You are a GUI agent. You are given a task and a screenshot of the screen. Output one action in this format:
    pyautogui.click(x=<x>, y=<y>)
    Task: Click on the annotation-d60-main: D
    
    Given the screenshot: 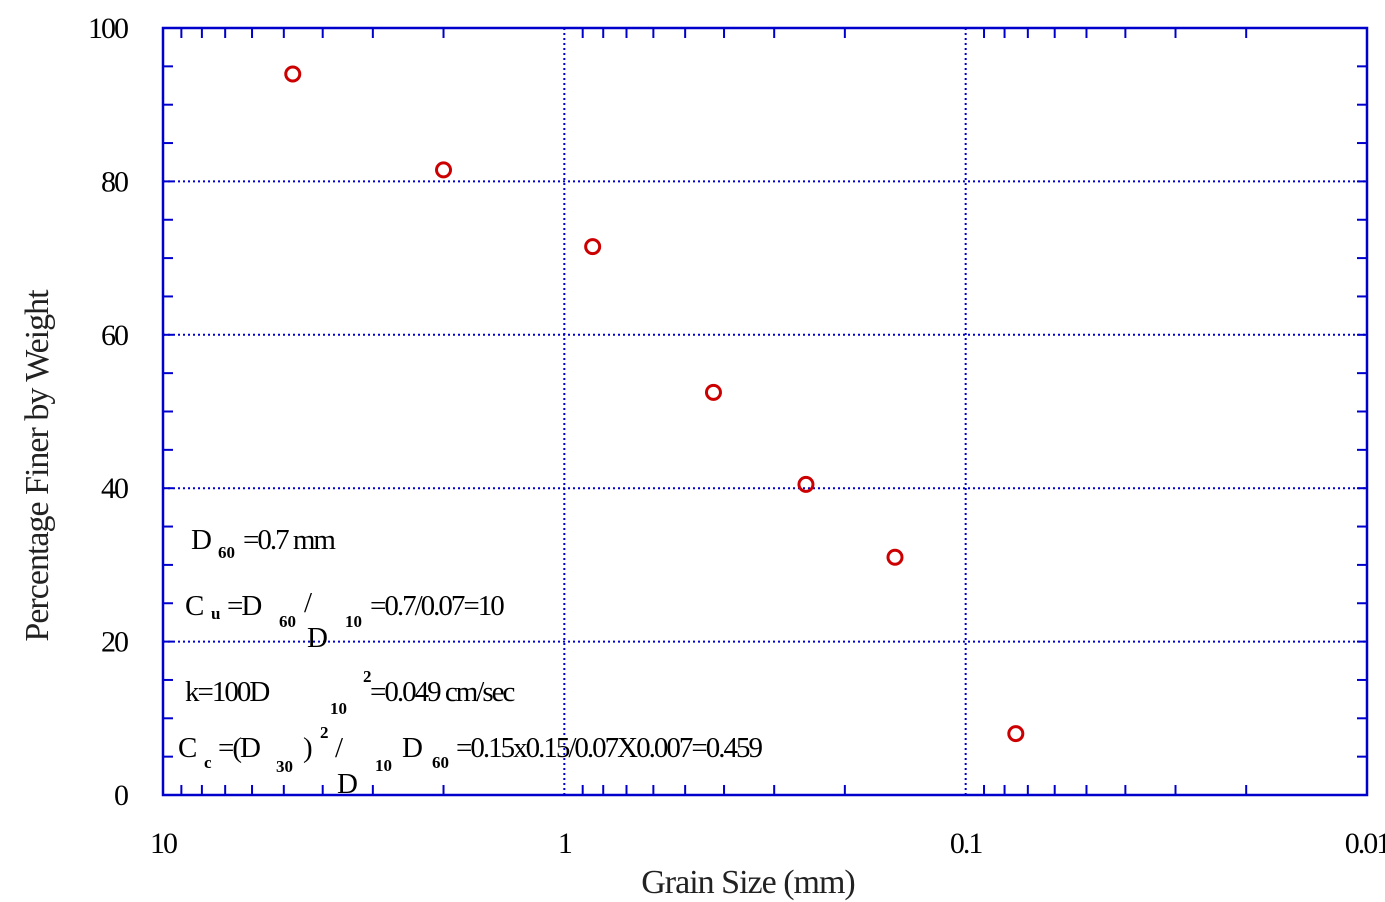 What is the action you would take?
    pyautogui.click(x=201, y=540)
    